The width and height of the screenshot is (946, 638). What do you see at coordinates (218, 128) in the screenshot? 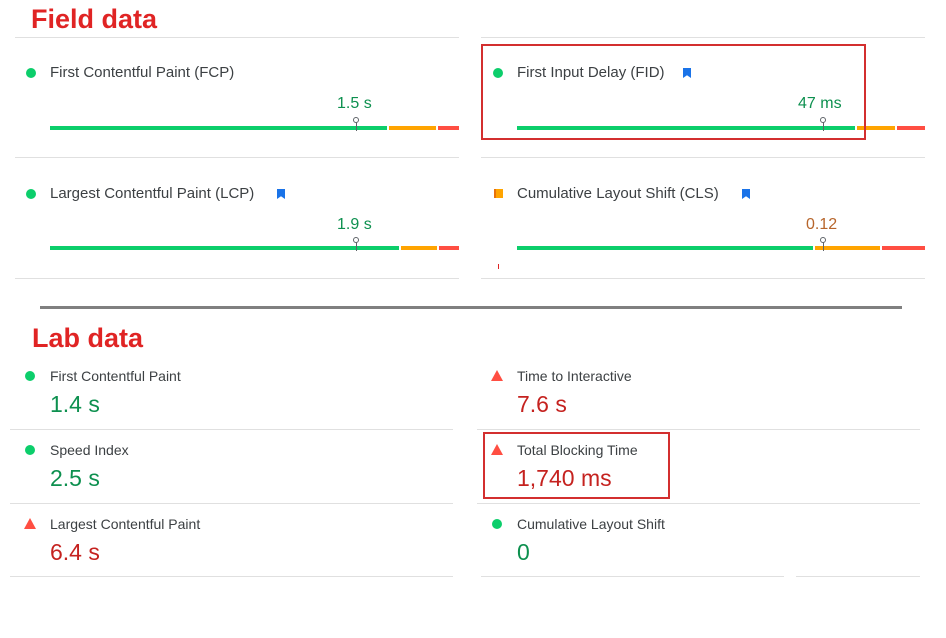
I see `field-fcp-bar-good` at bounding box center [218, 128].